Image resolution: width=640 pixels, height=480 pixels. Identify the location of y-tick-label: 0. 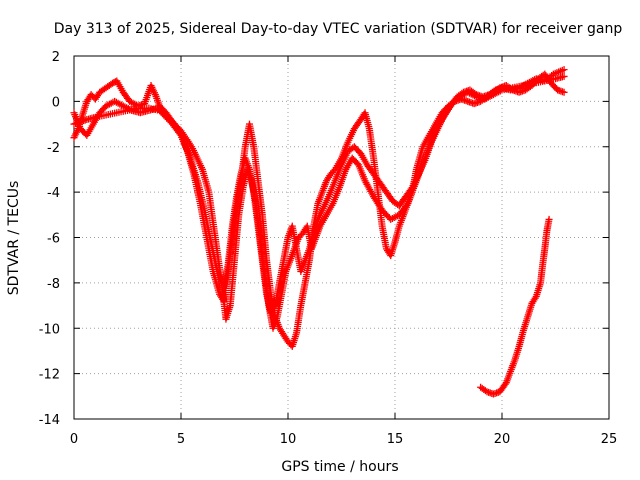
(56, 102).